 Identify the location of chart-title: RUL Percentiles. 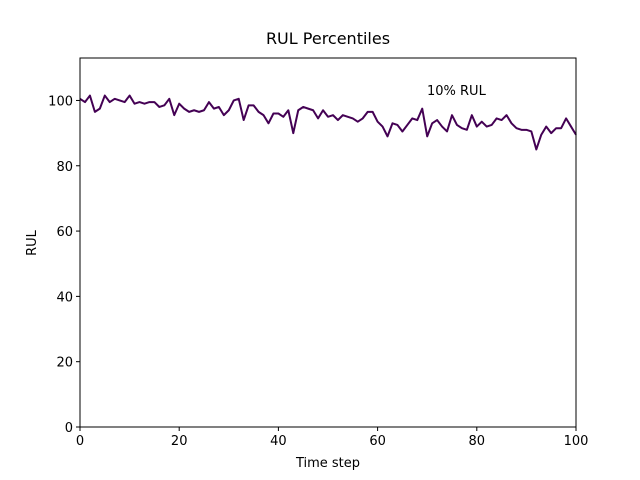
(328, 38).